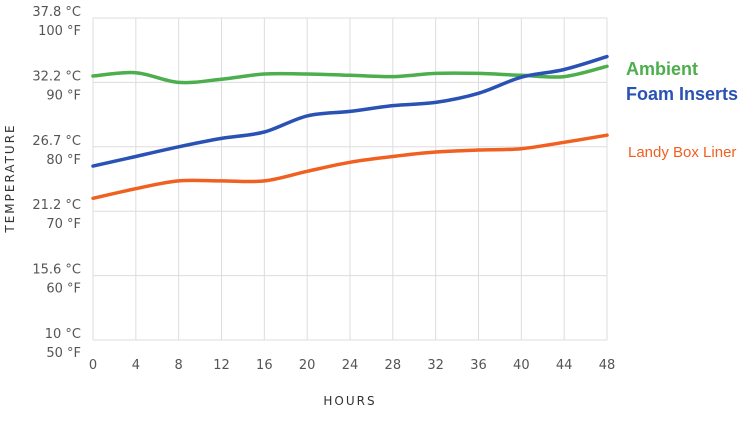  I want to click on y-tick-label-celsius: 21.2 °C, so click(56, 205).